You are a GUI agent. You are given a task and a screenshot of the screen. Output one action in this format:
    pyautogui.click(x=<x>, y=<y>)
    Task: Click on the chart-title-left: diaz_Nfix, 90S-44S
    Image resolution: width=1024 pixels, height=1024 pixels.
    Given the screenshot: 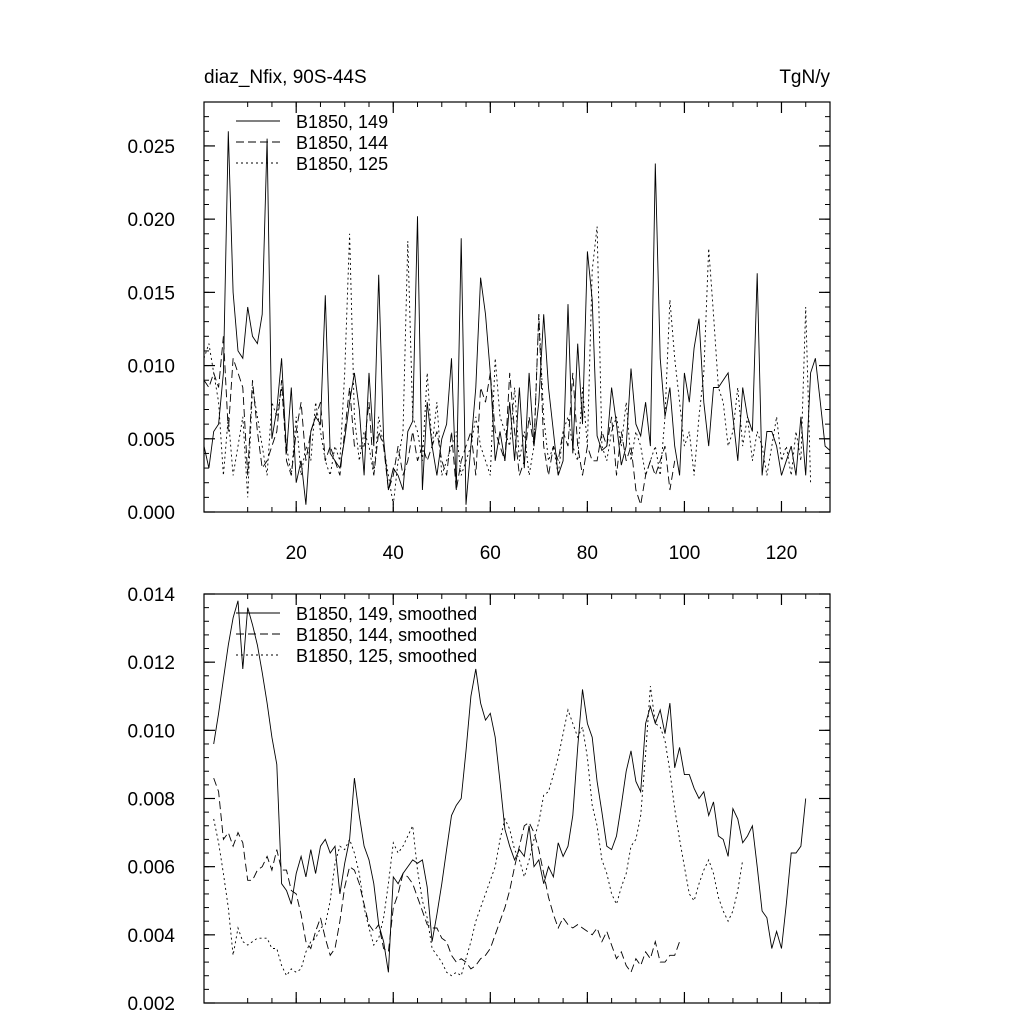 What is the action you would take?
    pyautogui.click(x=285, y=77)
    